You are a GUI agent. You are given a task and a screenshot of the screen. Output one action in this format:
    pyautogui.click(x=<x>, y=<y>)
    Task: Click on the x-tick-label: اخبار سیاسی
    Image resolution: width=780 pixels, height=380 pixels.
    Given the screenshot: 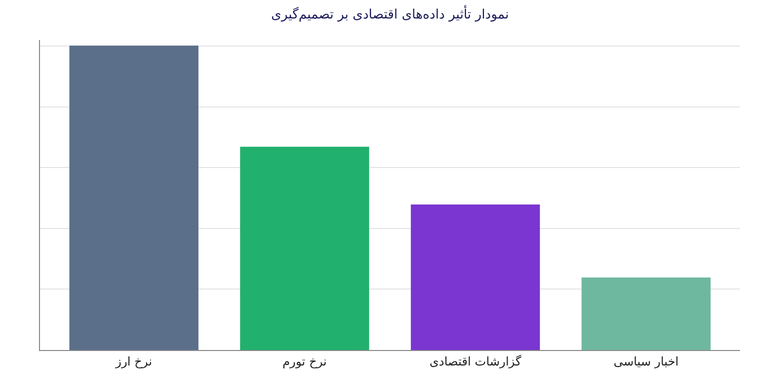 What is the action you would take?
    pyautogui.click(x=646, y=361)
    